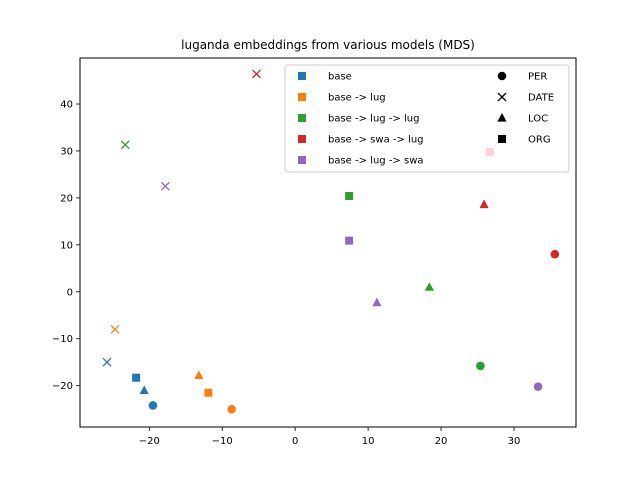  Describe the element at coordinates (66, 198) in the screenshot. I see `y-tick-label: 20` at that location.